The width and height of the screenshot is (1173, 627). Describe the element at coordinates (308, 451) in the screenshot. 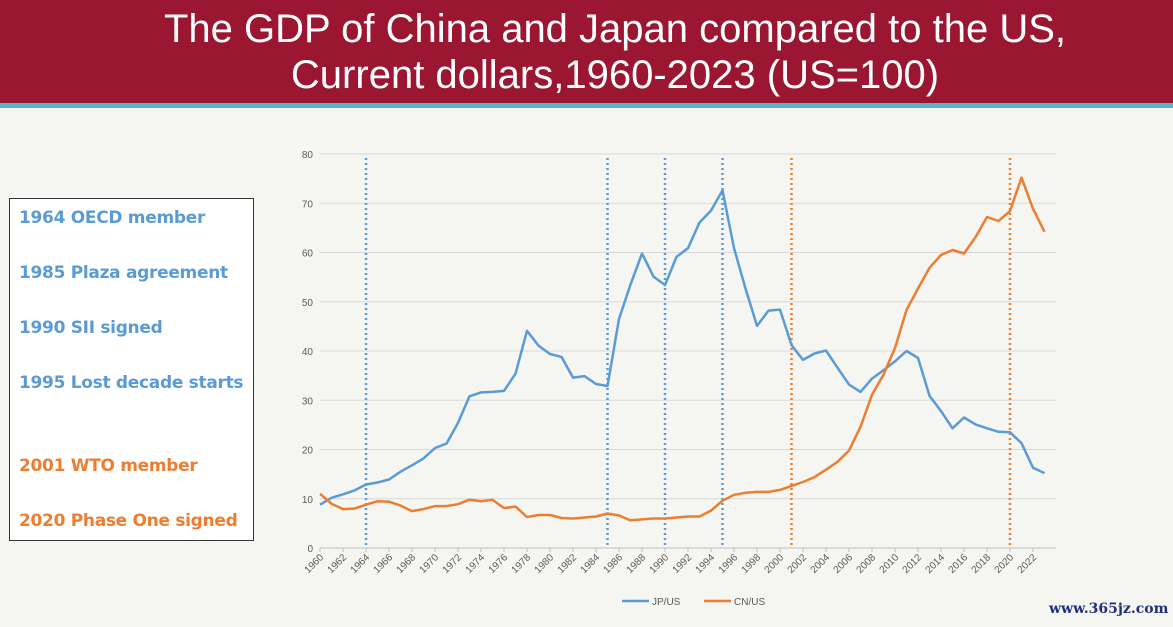

I see `y-tick-label: 20` at that location.